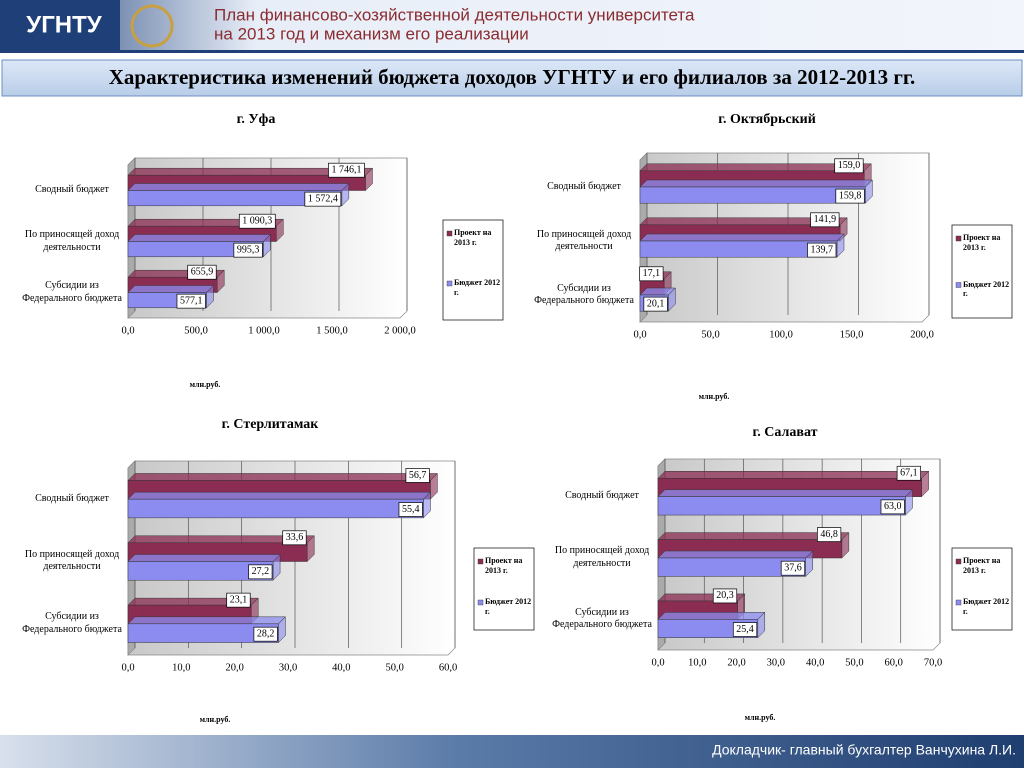 Image resolution: width=1024 pixels, height=768 pixels. What do you see at coordinates (852, 334) in the screenshot?
I see `x-tick-label: 150,0` at bounding box center [852, 334].